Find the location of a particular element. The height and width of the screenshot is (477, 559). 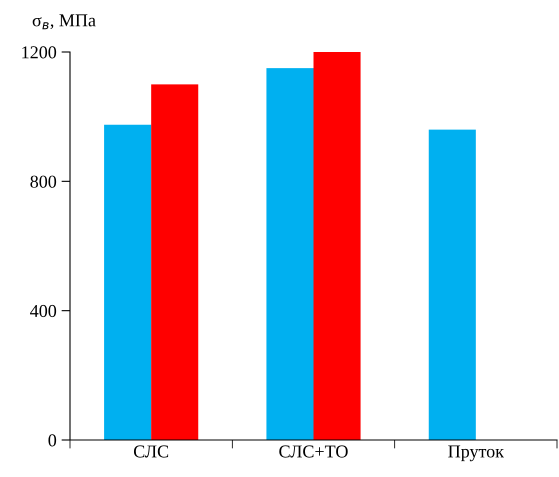

y-axis-title: σ$_{в}$, МПа is located at coordinates (64, 22).